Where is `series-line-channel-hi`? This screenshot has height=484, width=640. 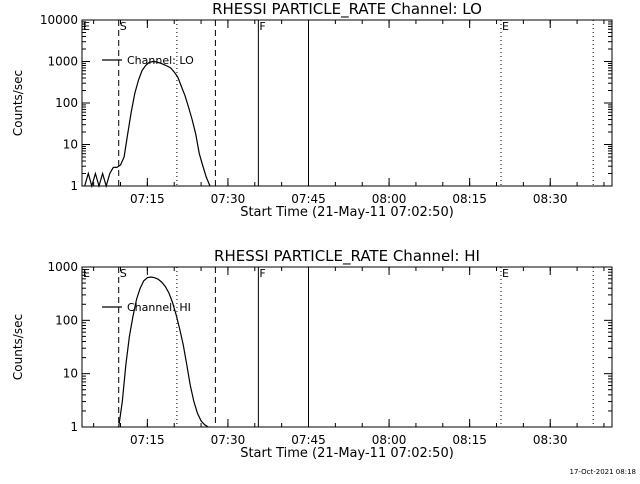 series-line-channel-hi is located at coordinates (163, 352).